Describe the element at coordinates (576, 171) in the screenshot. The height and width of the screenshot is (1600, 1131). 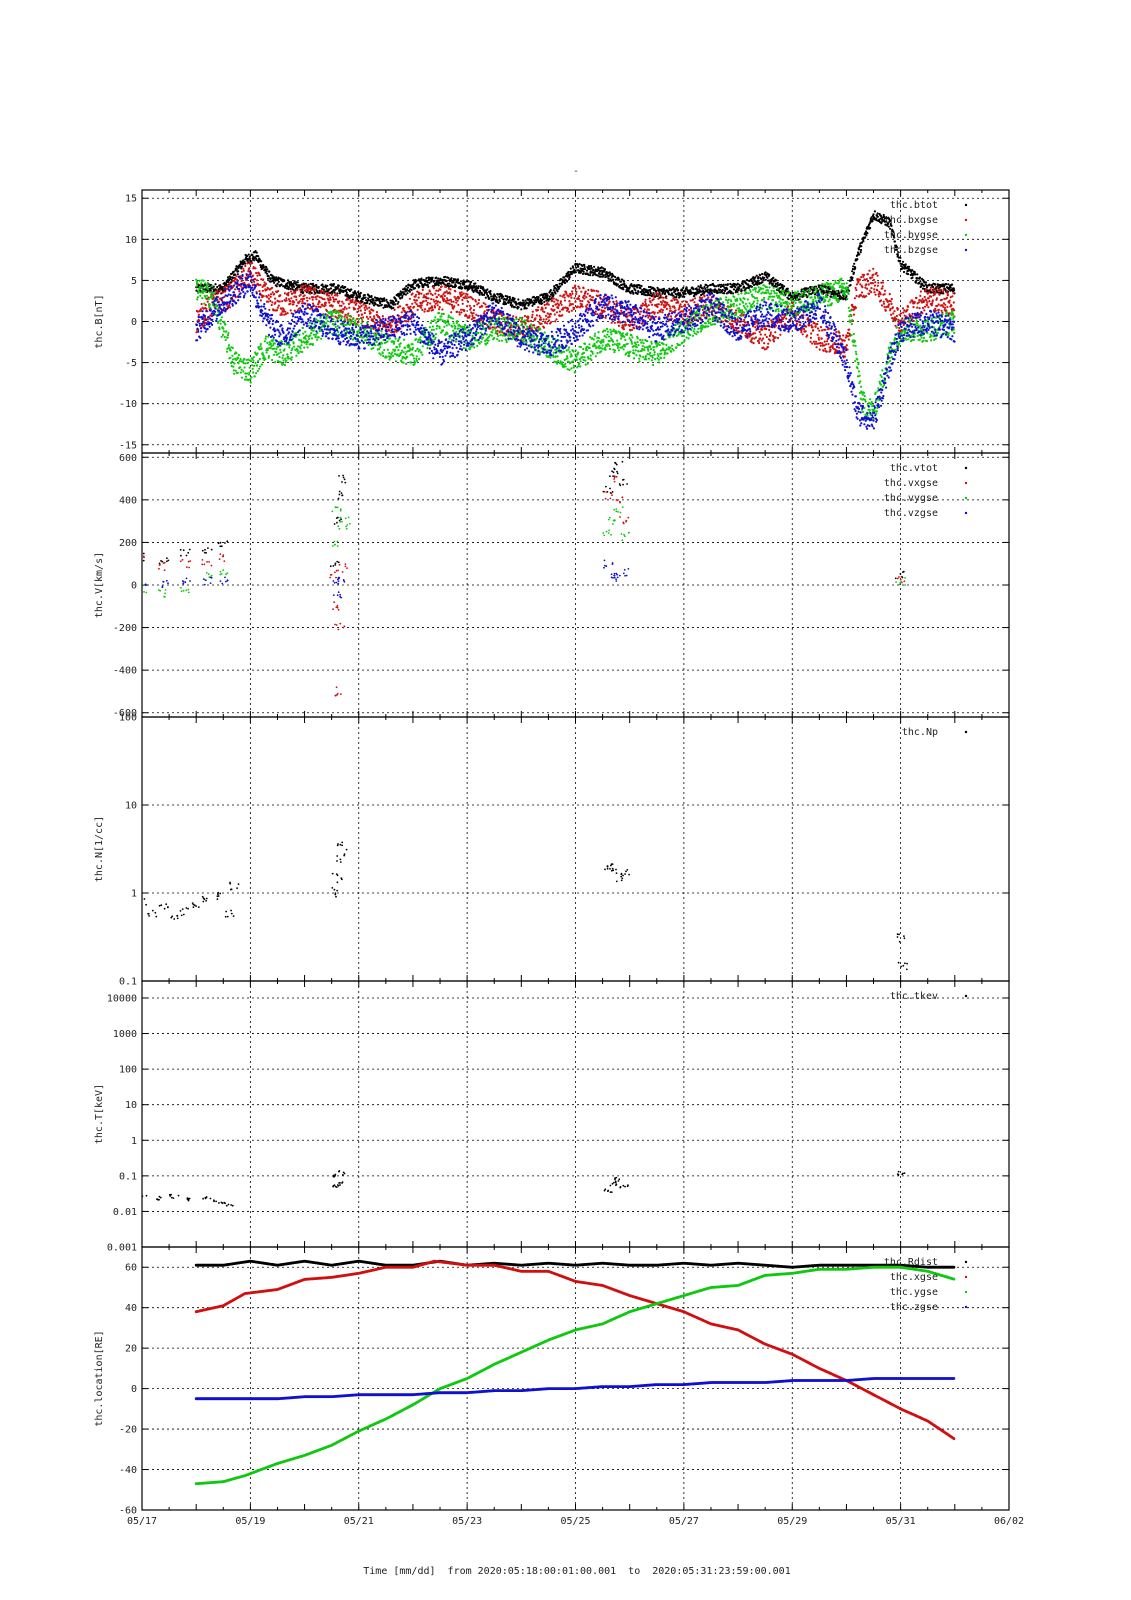
I see `chart-title: -` at that location.